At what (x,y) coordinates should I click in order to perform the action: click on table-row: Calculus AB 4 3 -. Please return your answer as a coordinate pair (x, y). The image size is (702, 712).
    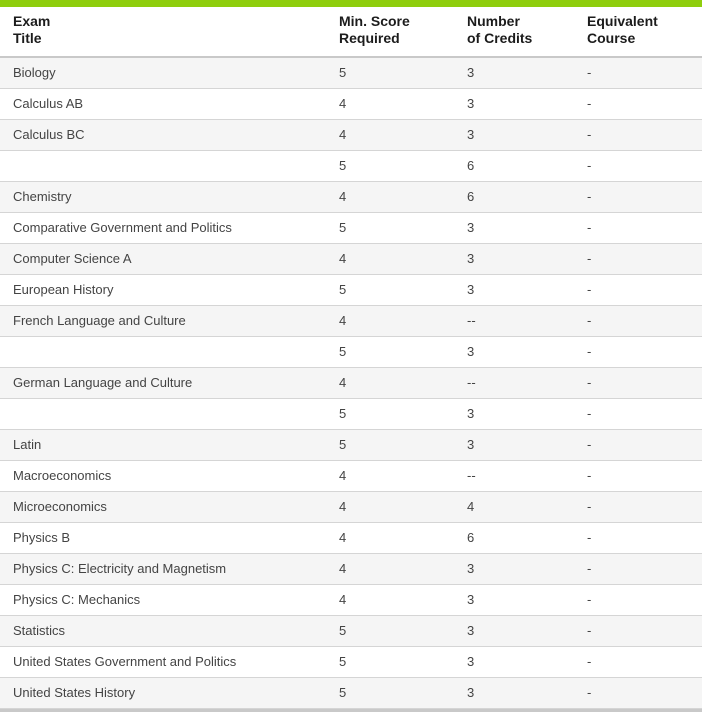
    Looking at the image, I should click on (351, 104).